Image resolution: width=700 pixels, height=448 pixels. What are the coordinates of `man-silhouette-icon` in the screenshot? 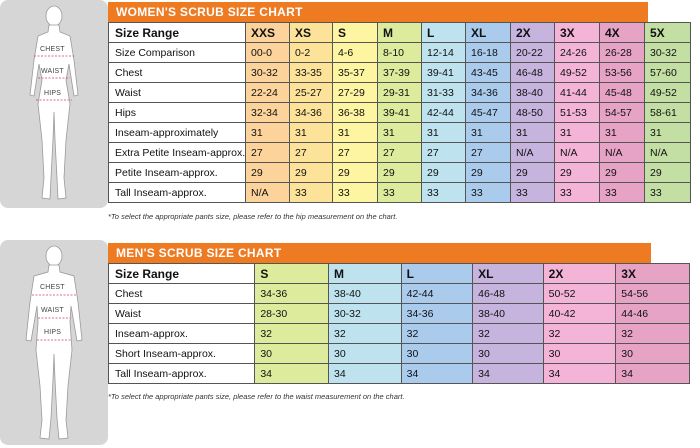 It's located at (54, 342).